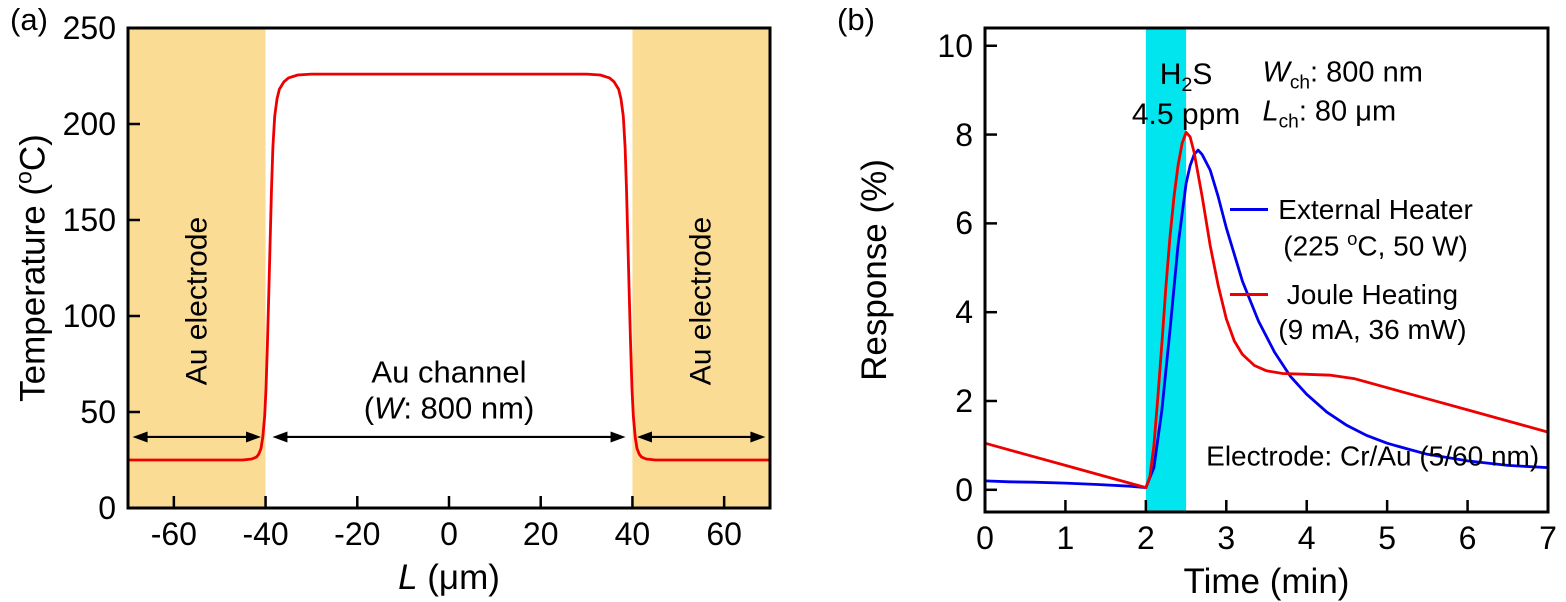 This screenshot has height=602, width=1566. What do you see at coordinates (964, 134) in the screenshot?
I see `y-tick-label: 8` at bounding box center [964, 134].